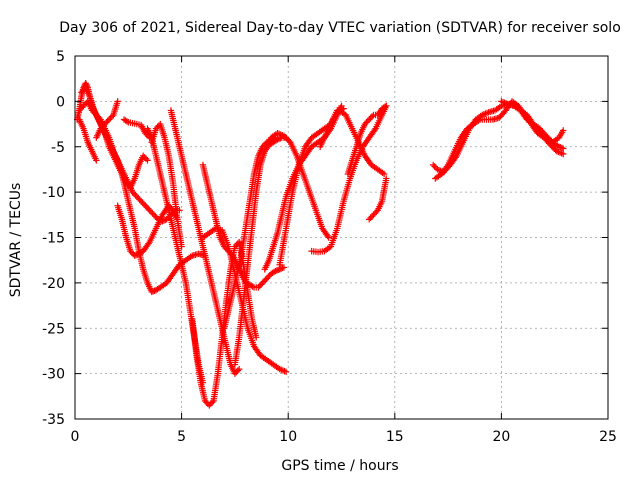 Image resolution: width=640 pixels, height=485 pixels. I want to click on x-tick-label: 15, so click(395, 437).